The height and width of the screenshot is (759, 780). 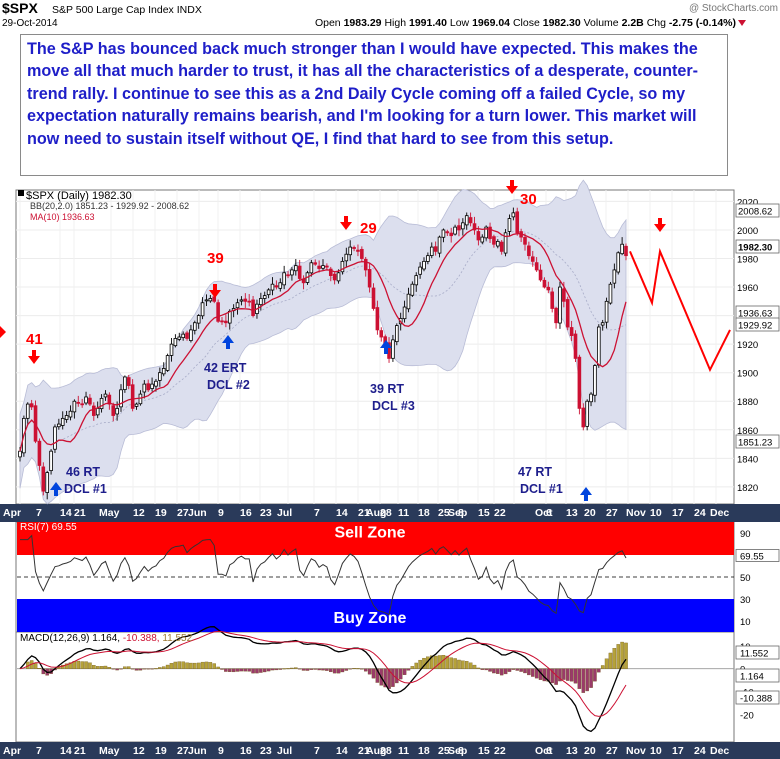 I want to click on buy-zone-label: Buy Zone, so click(x=370, y=618).